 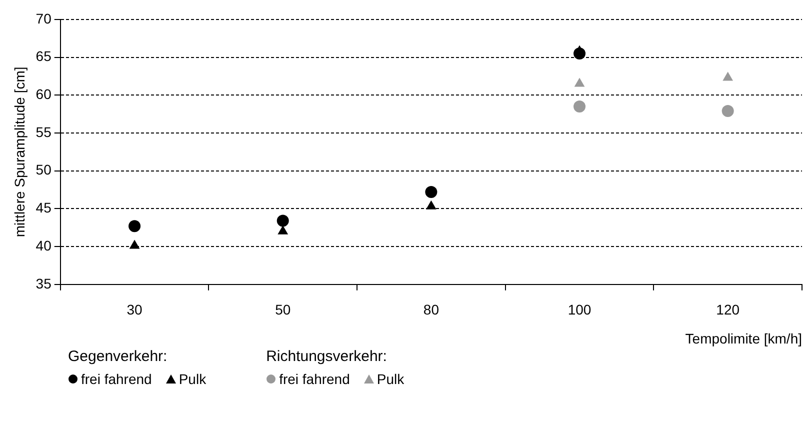 What do you see at coordinates (44, 208) in the screenshot?
I see `y-tick-label: 45` at bounding box center [44, 208].